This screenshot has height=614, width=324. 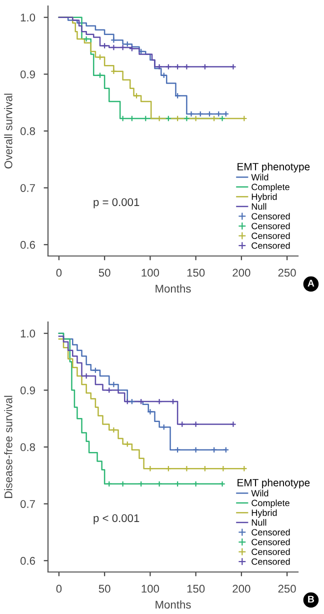 I want to click on text: A, so click(x=311, y=283).